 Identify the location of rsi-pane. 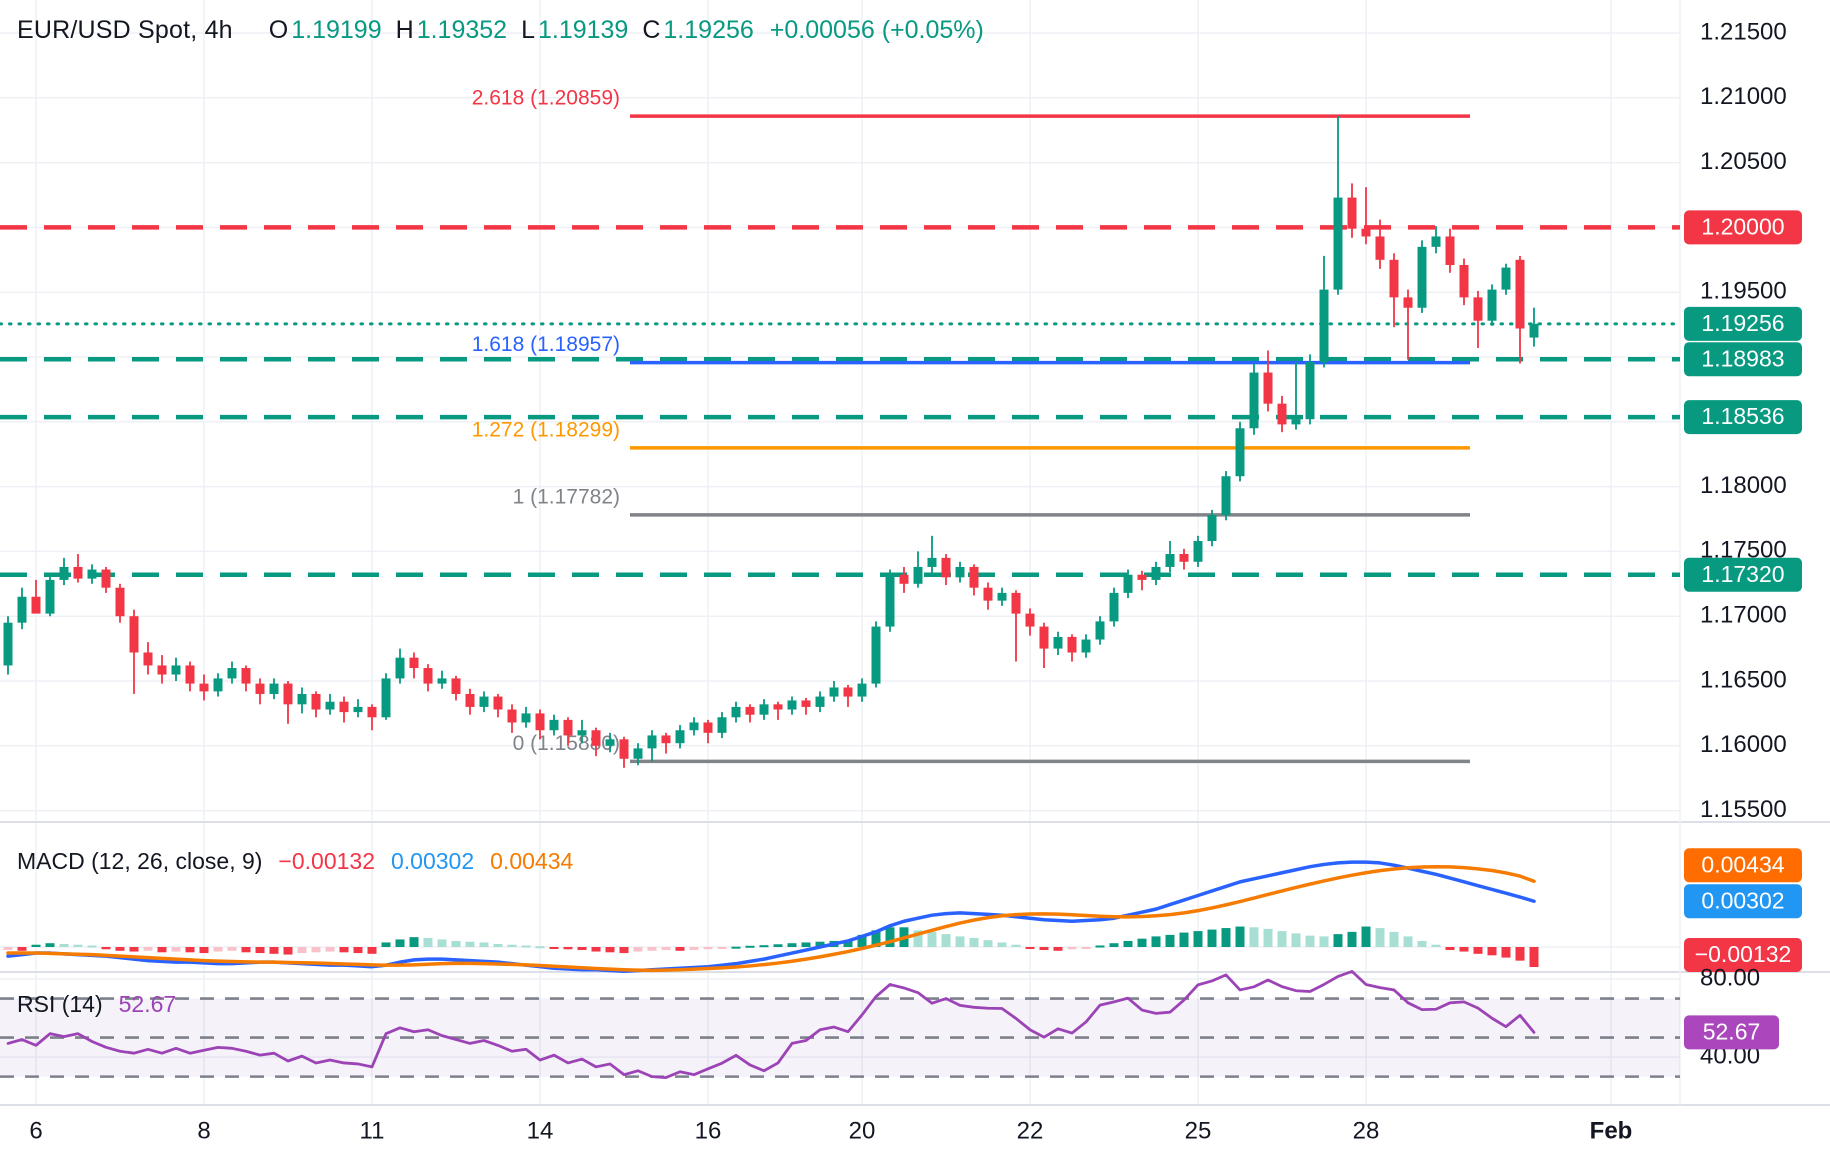
(840, 1024).